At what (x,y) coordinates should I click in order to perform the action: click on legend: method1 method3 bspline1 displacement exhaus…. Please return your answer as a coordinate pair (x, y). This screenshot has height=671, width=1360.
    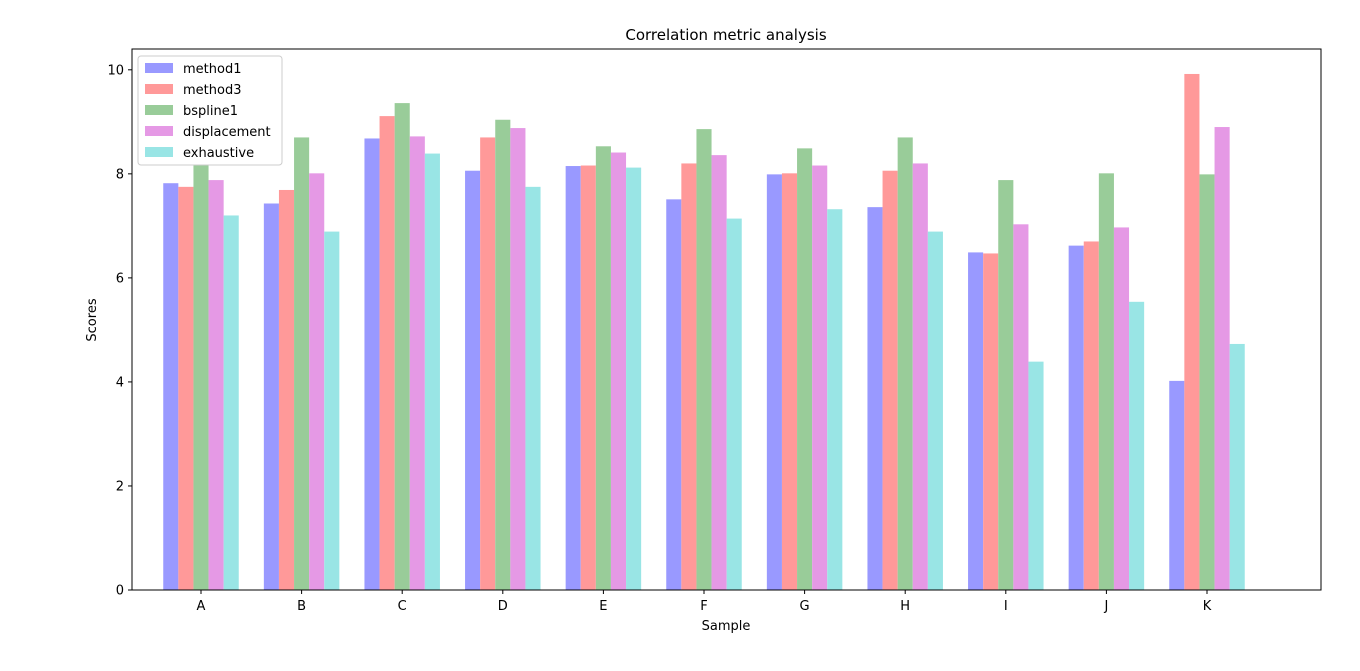
    Looking at the image, I should click on (210, 110).